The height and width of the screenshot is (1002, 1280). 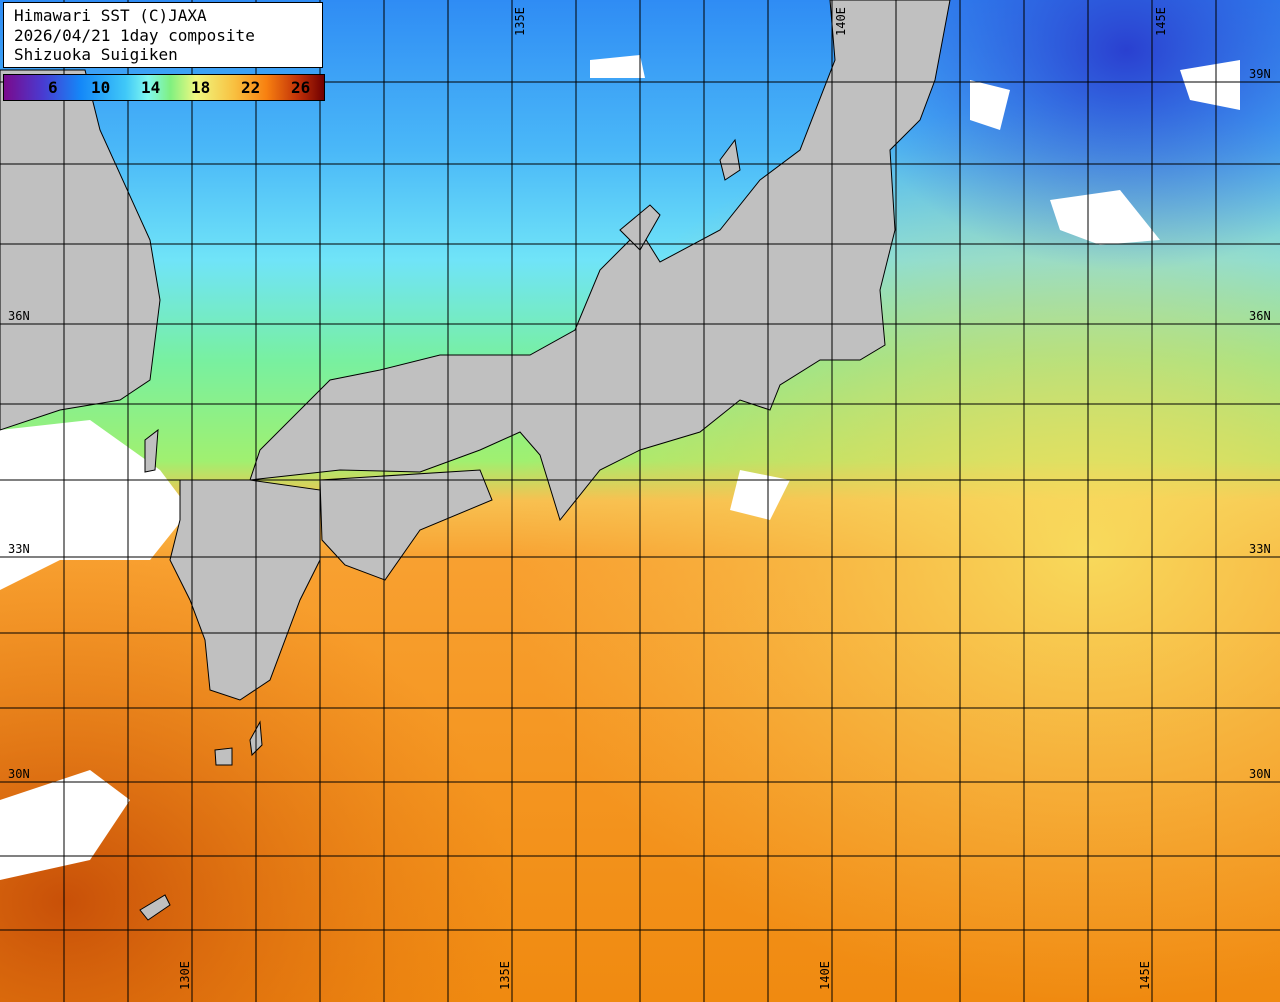 What do you see at coordinates (520, 21) in the screenshot?
I see `lon-label-135e-top: 135E` at bounding box center [520, 21].